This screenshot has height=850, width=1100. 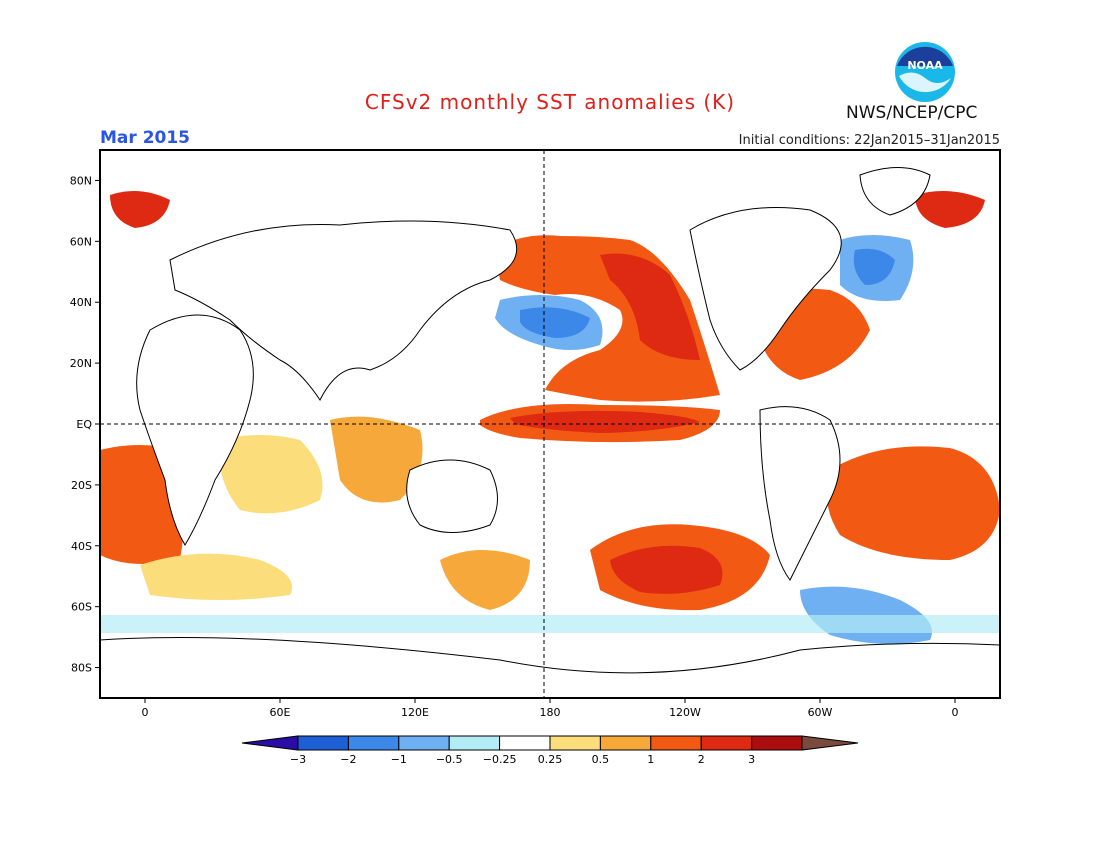 I want to click on logo-text: NOAA, so click(x=925, y=65).